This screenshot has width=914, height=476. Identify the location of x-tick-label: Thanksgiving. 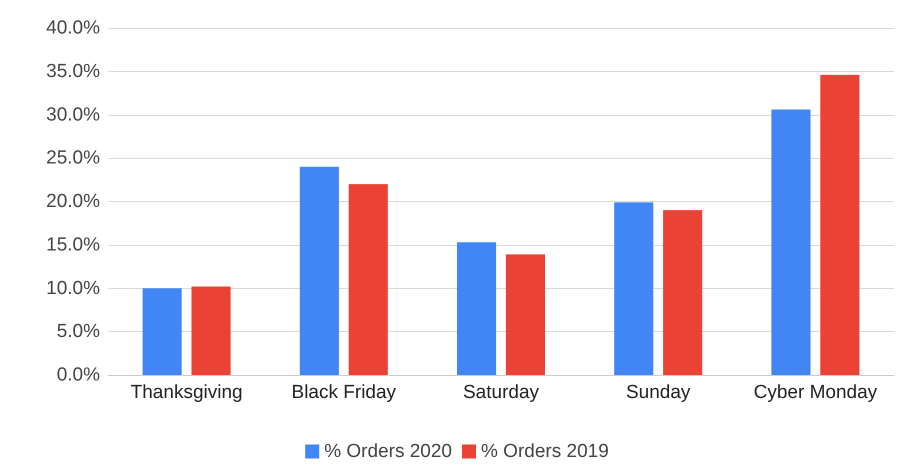
(186, 392).